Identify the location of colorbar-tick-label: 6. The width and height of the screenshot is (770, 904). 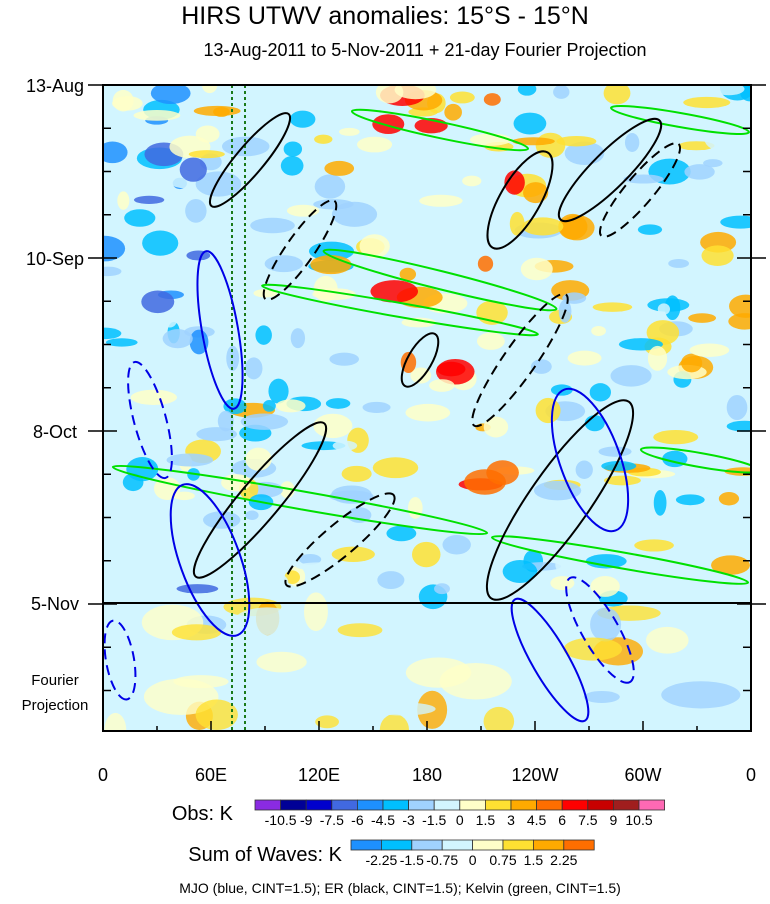
(562, 820).